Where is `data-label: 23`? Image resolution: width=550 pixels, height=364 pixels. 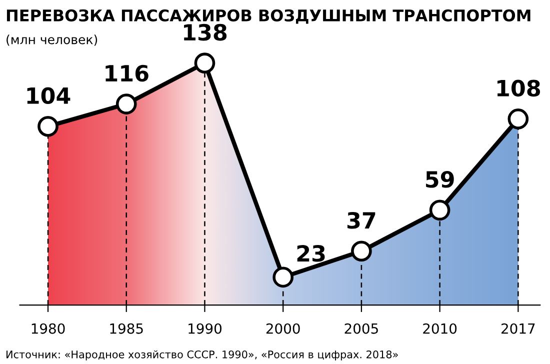
data-label: 23 is located at coordinates (311, 253).